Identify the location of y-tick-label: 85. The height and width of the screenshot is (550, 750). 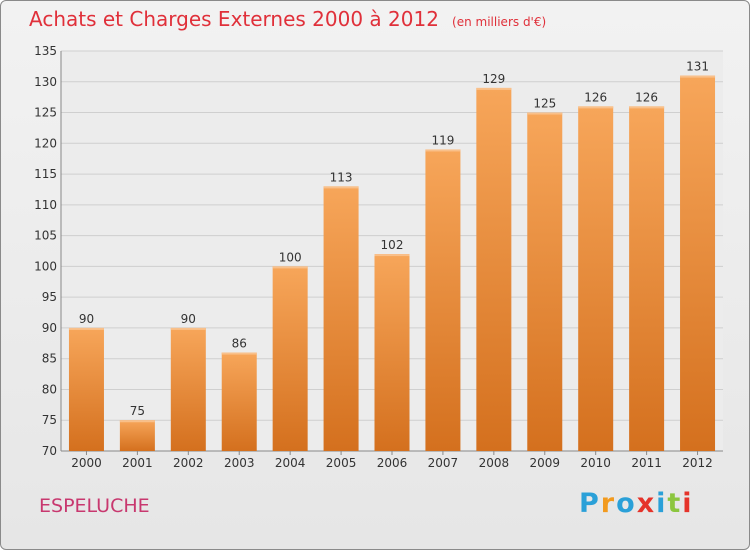
(49, 359).